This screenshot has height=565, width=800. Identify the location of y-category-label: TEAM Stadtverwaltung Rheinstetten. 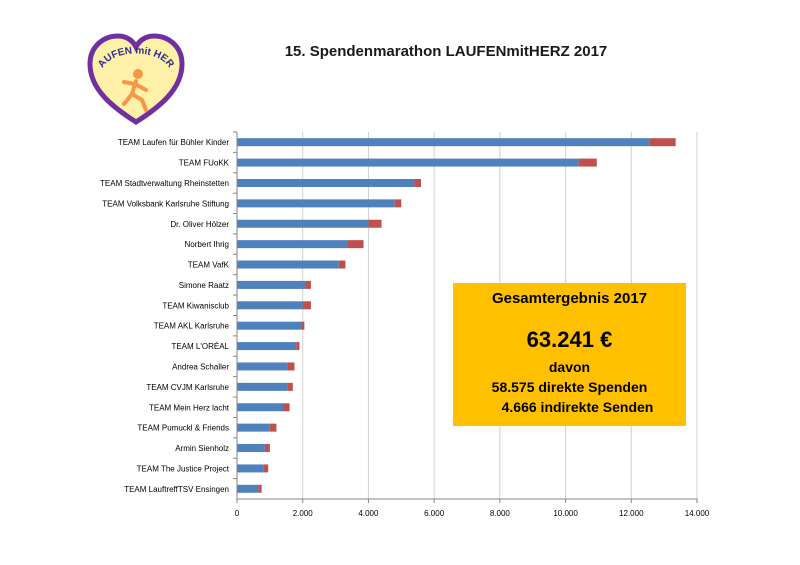
(164, 183).